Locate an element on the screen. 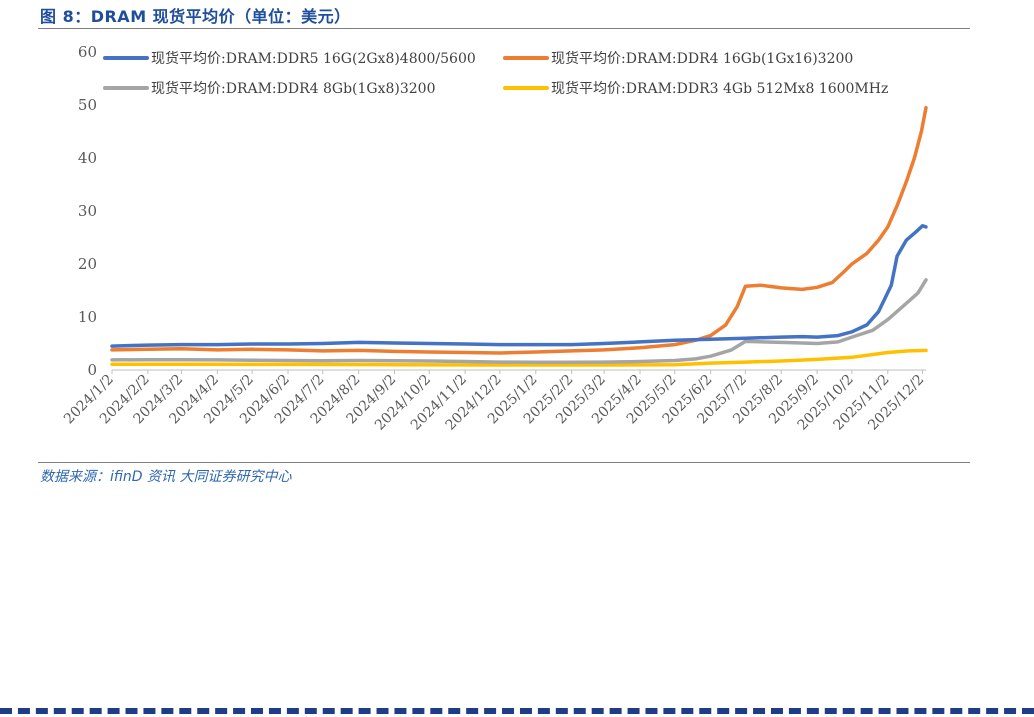 Image resolution: width=1034 pixels, height=717 pixels. legend-label: 现货平均价:DRAM:DDR3 4Gb 512Mx8 1600MHz is located at coordinates (719, 88).